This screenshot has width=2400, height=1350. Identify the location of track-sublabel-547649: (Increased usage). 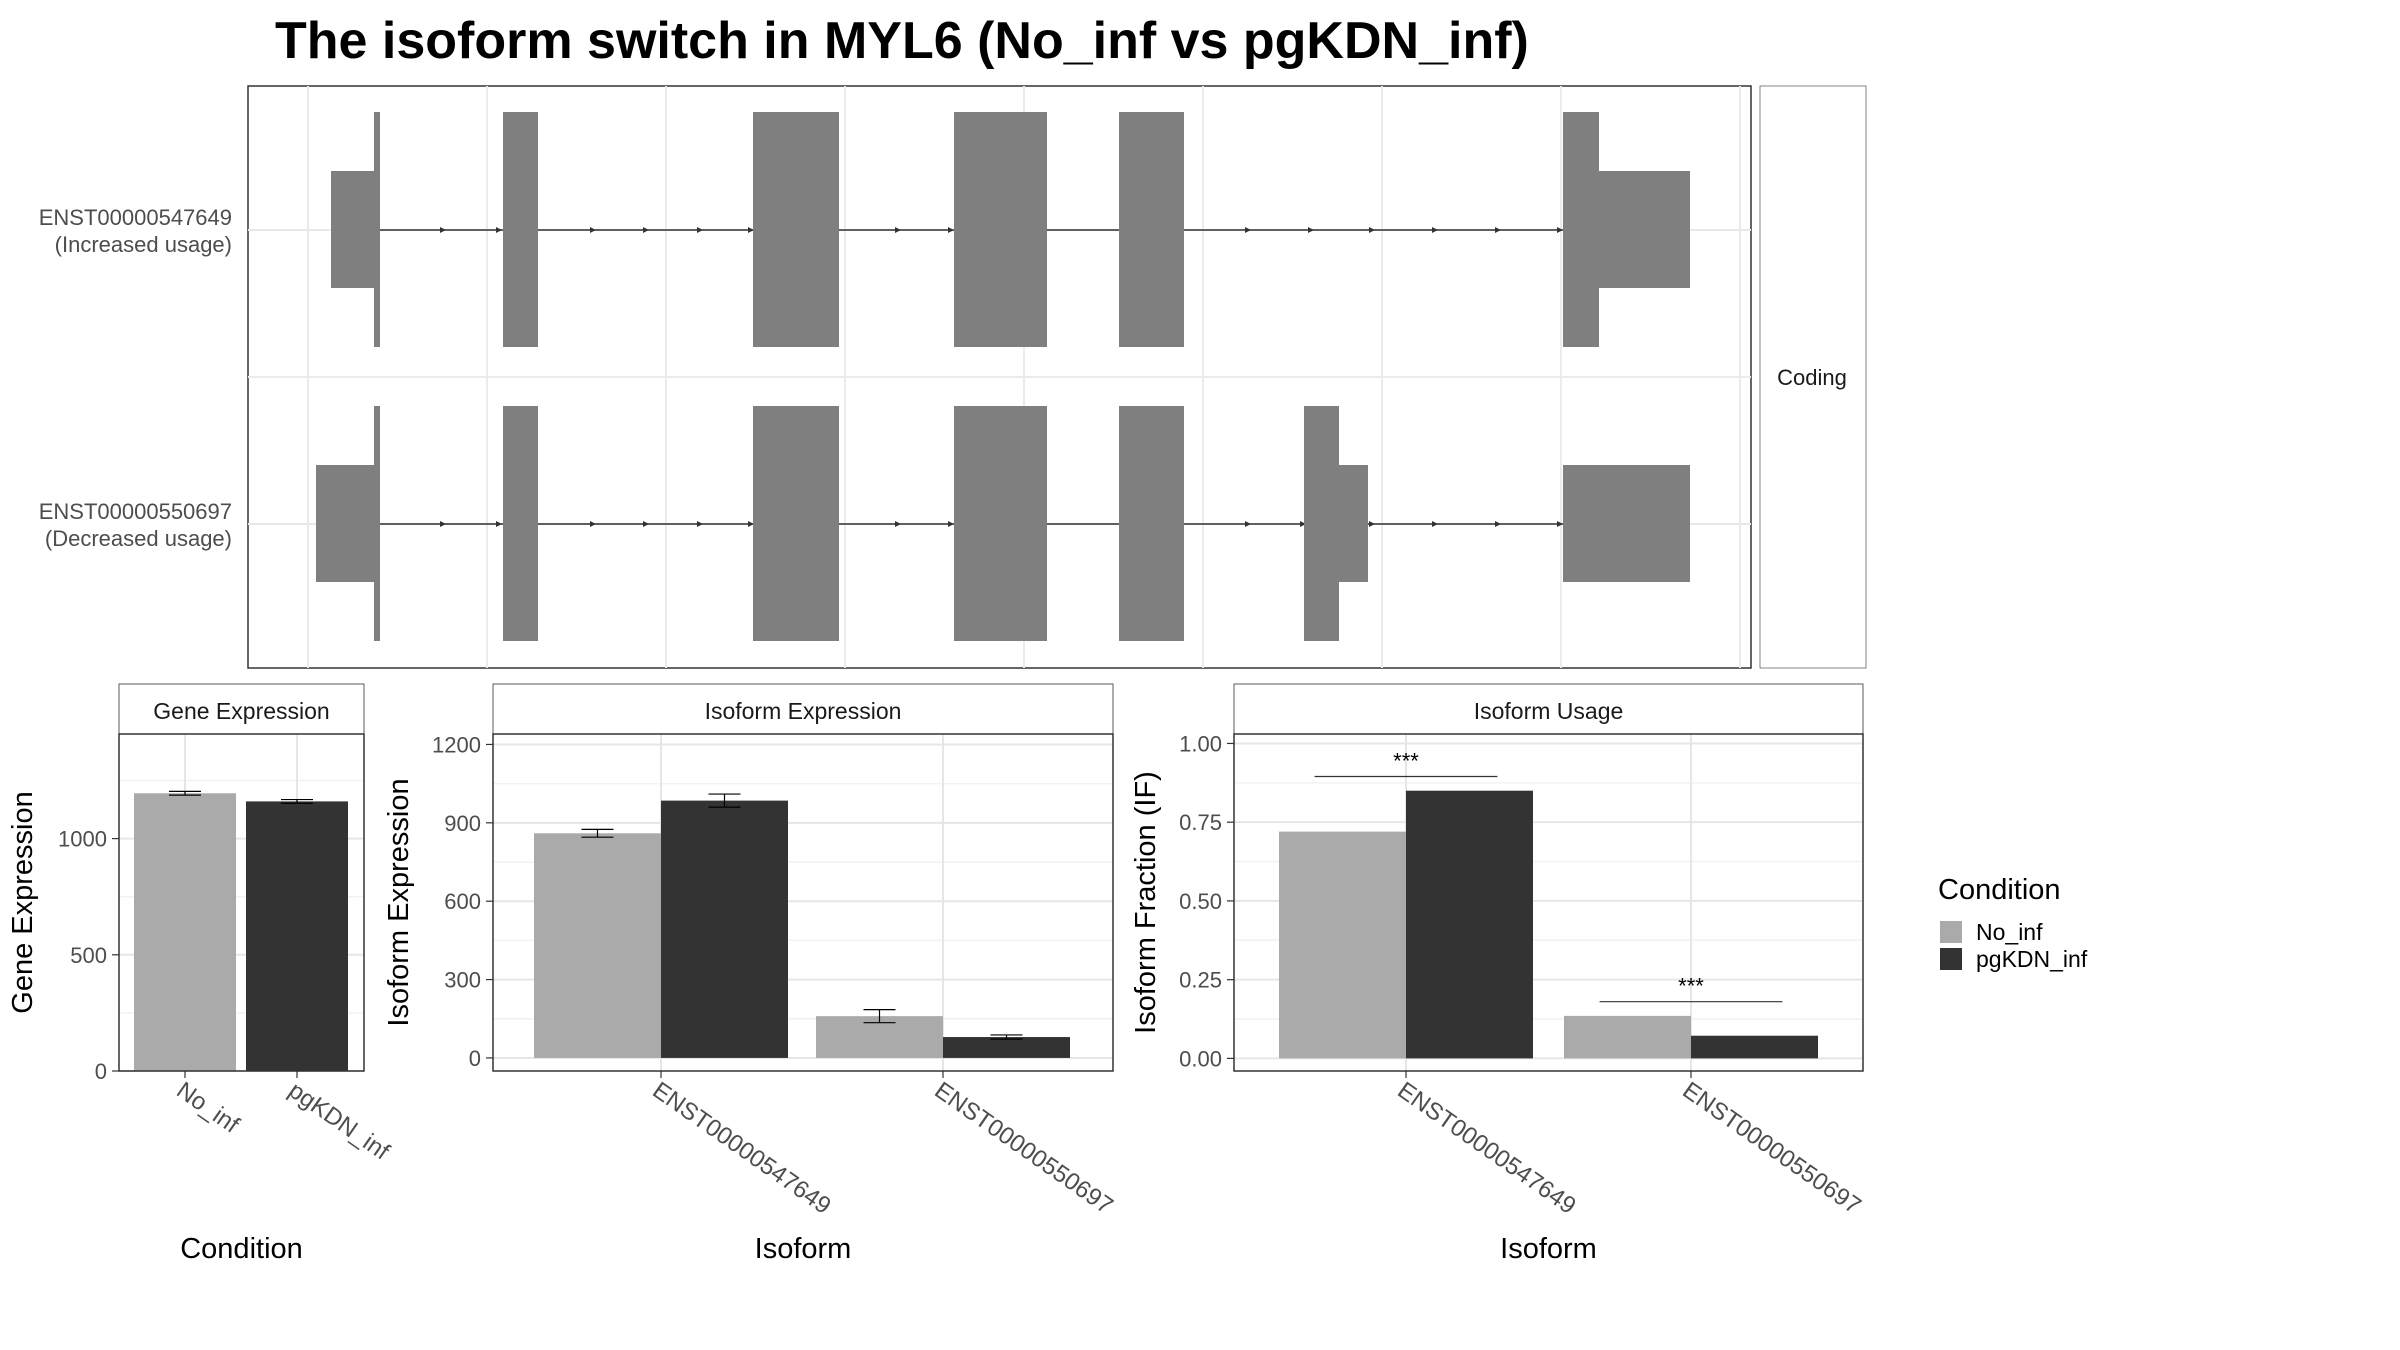
(143, 244).